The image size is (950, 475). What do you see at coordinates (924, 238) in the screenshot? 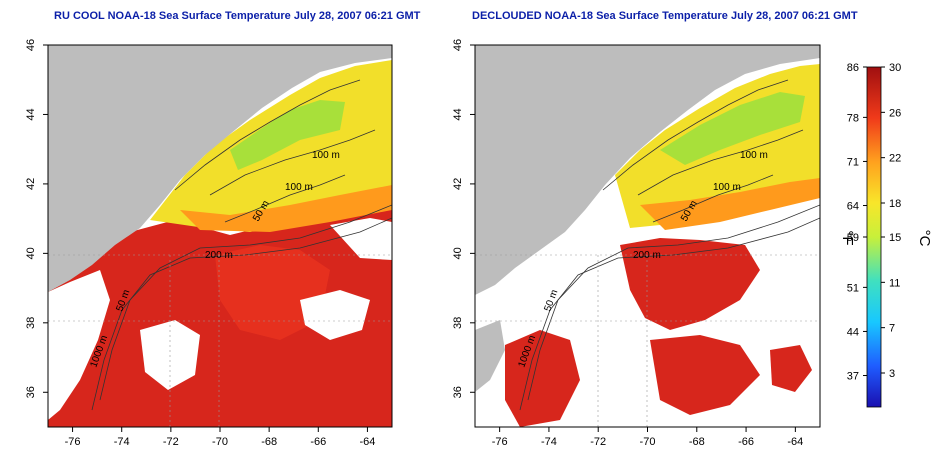
I see `celsius-unit-label: °C` at bounding box center [924, 238].